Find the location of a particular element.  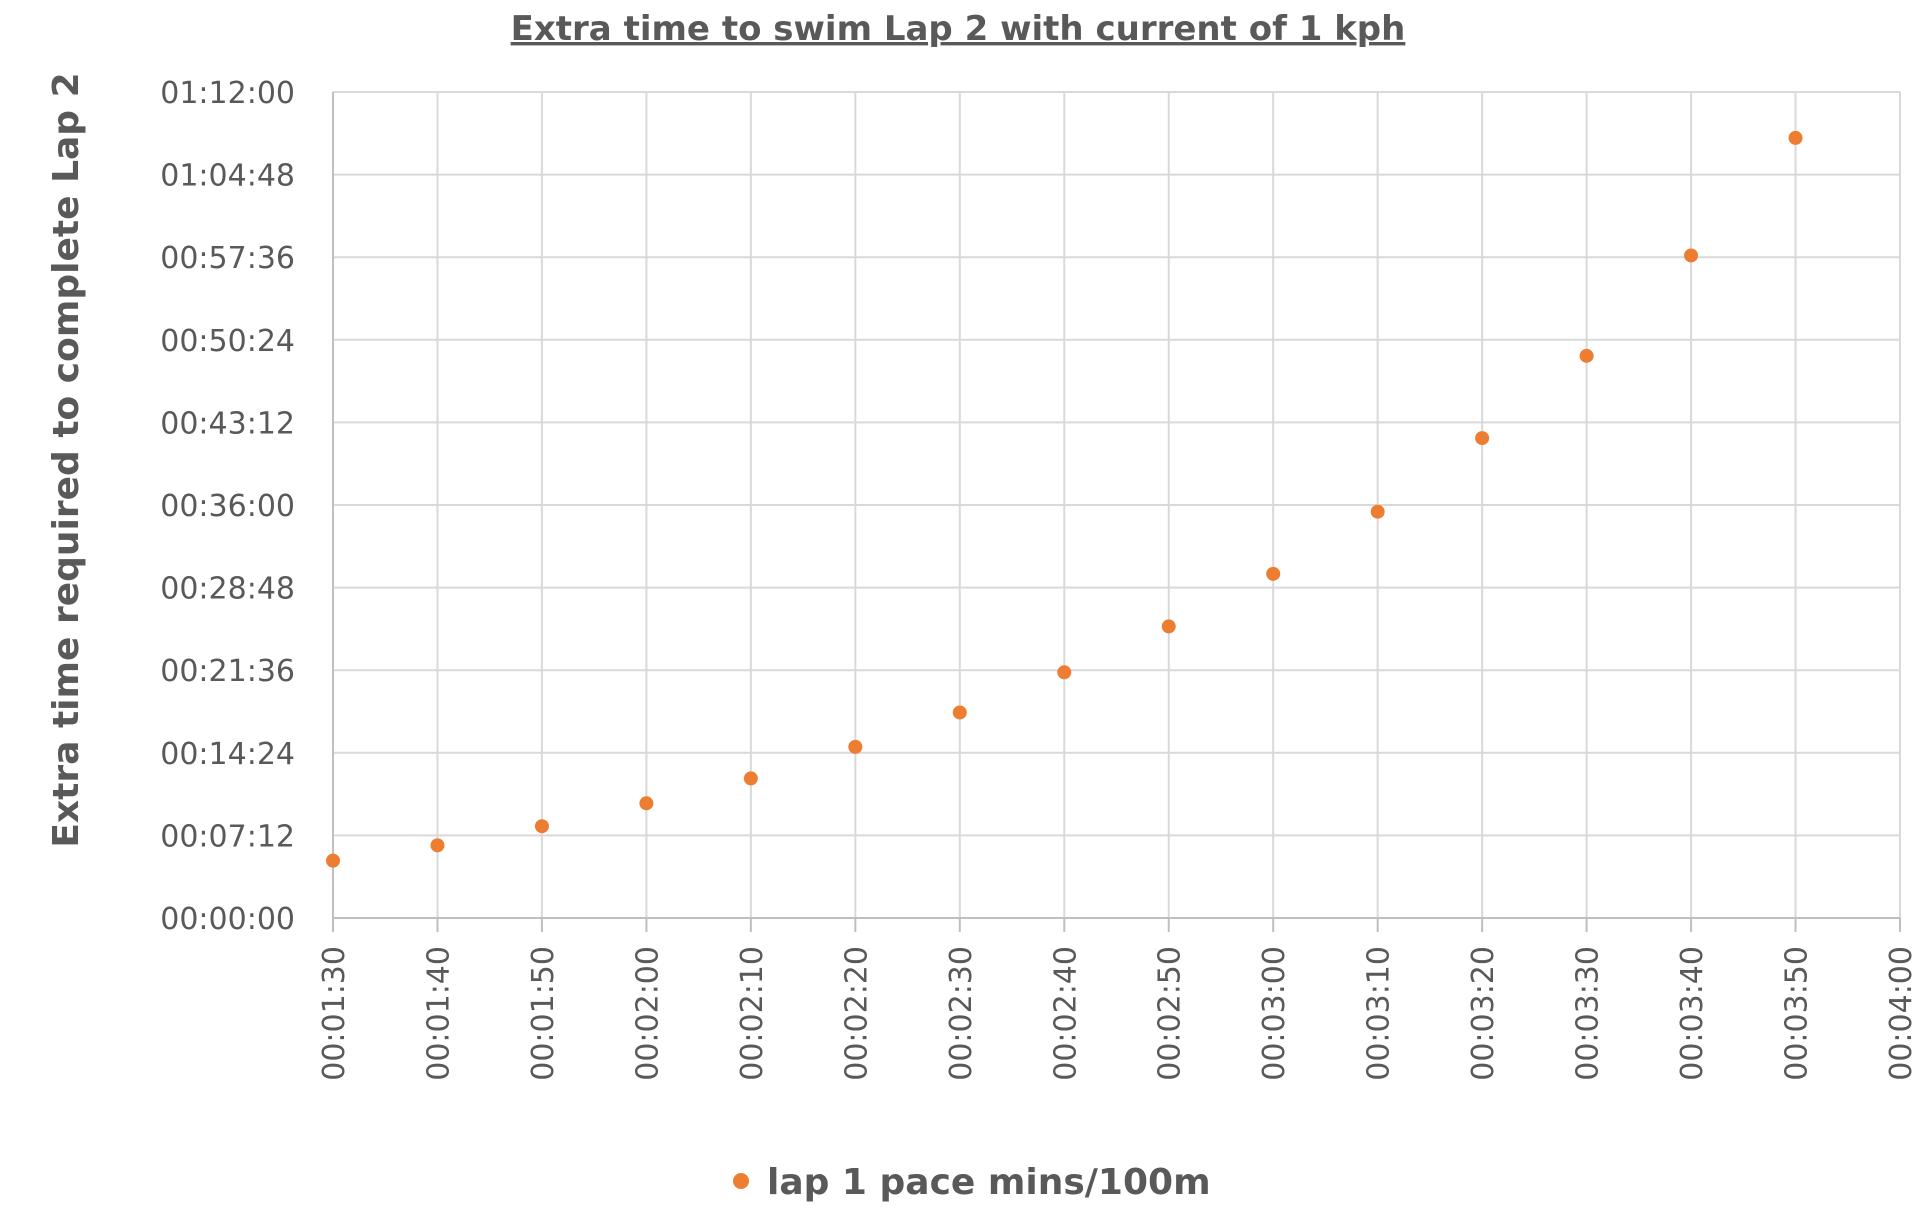

x-tick-label: 00:02:10 is located at coordinates (752, 1013).